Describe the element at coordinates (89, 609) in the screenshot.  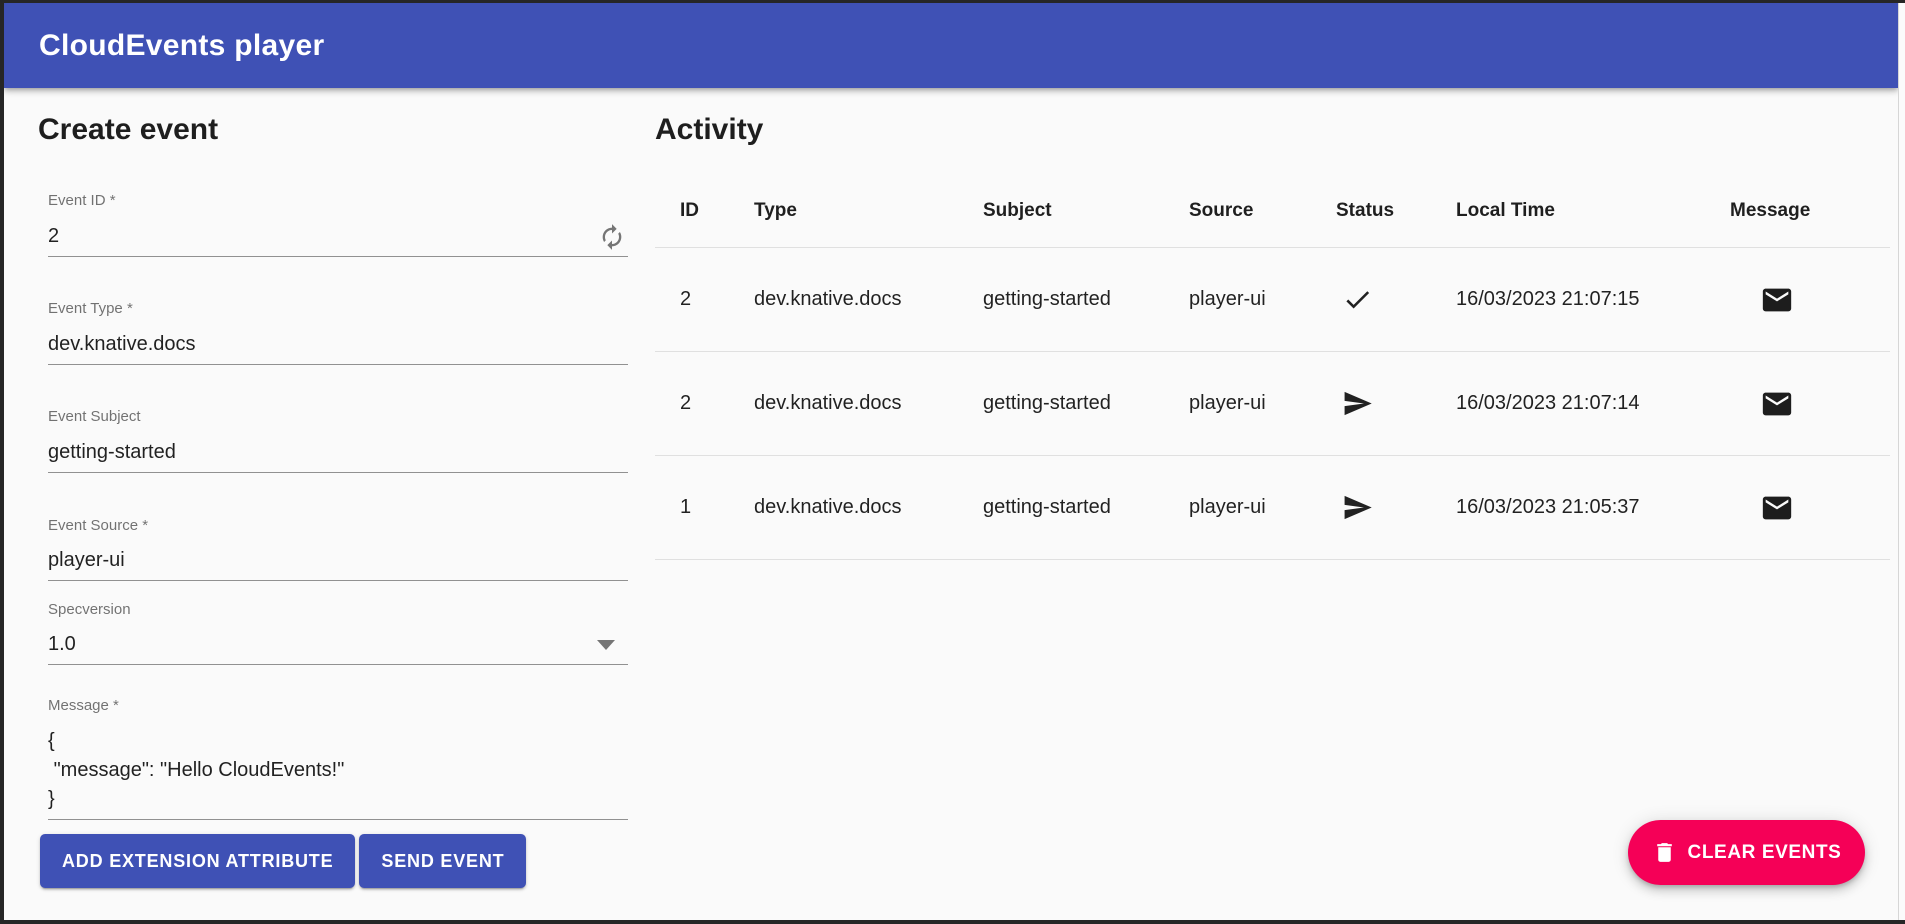
I see `specversion-label: Specversion` at that location.